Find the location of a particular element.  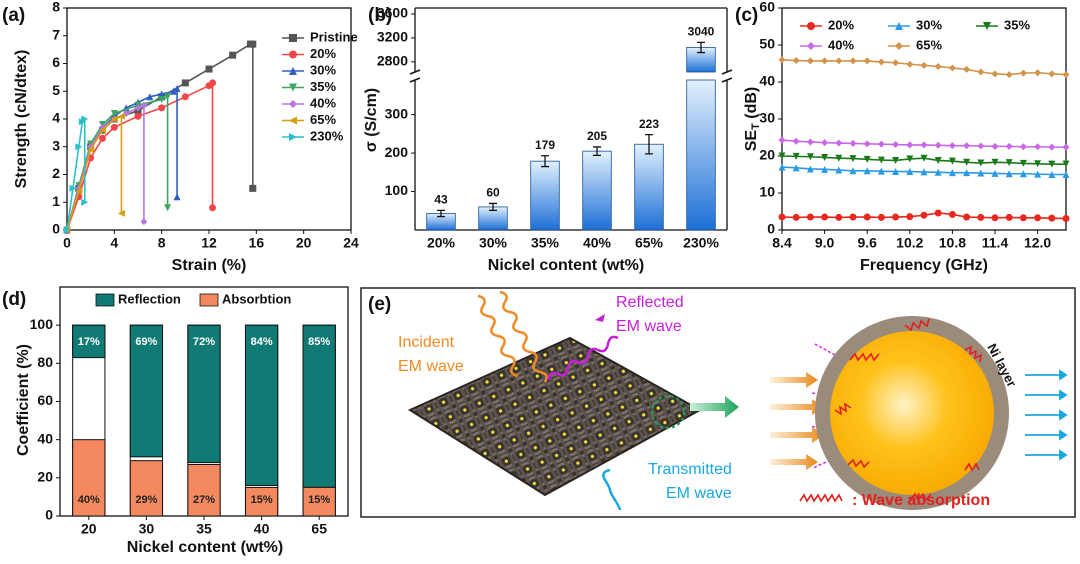

legend-label: 230% is located at coordinates (327, 135).